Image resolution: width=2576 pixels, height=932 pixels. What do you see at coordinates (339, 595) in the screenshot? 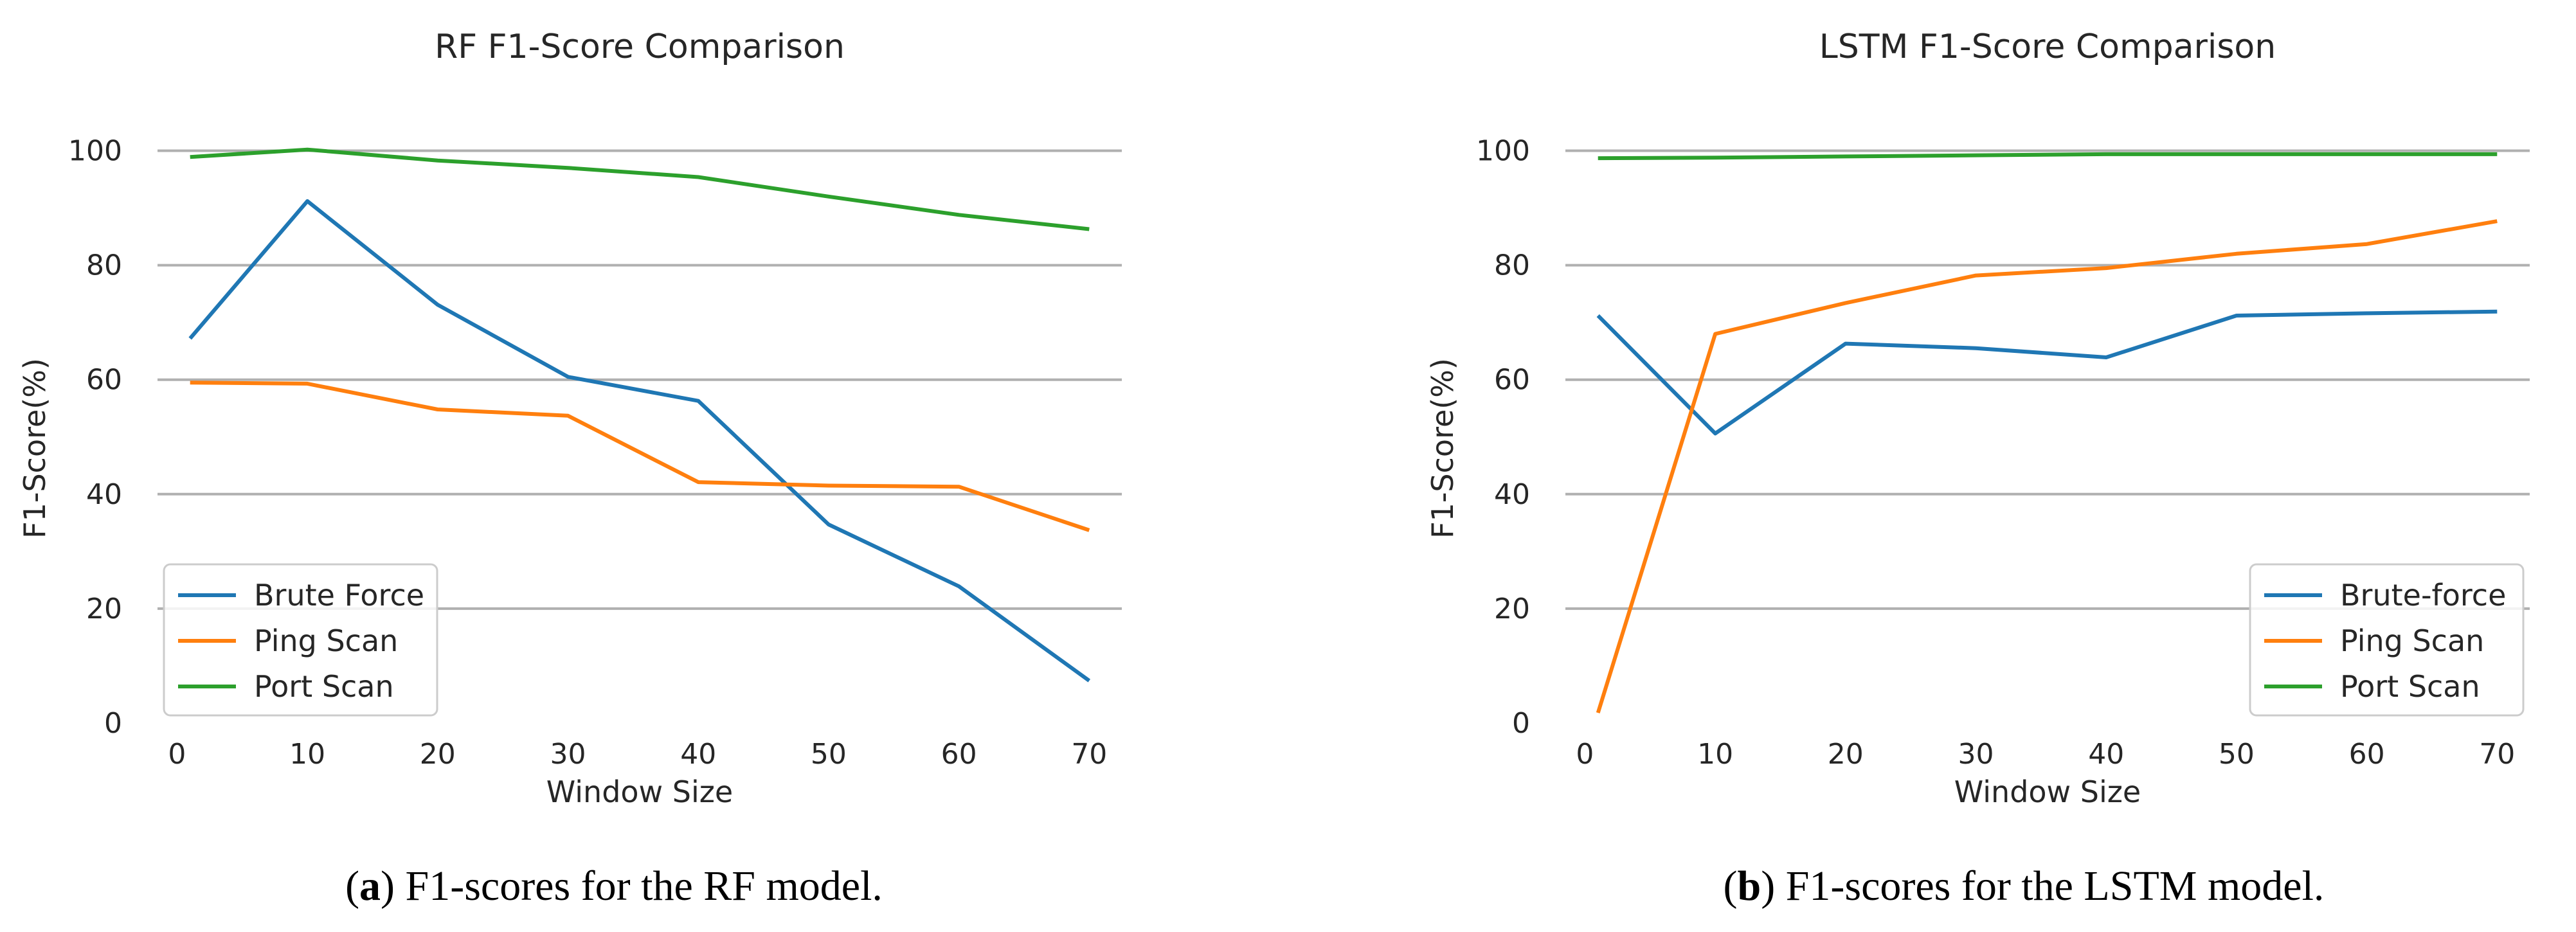
I see `legend-entry: Brute Force` at bounding box center [339, 595].